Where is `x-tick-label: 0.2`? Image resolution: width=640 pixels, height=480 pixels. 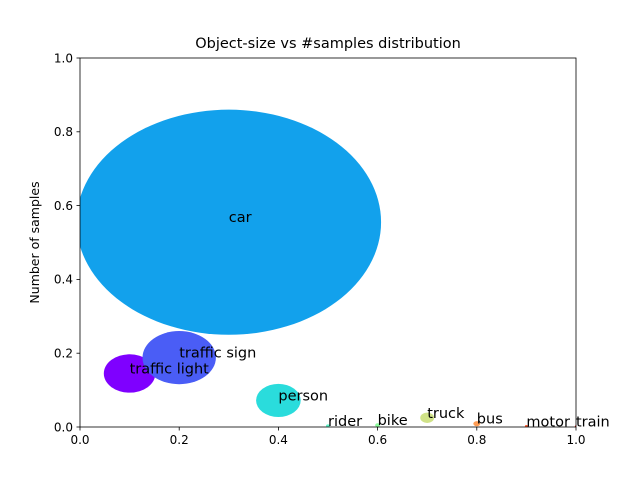
x-tick-label: 0.2 is located at coordinates (179, 440).